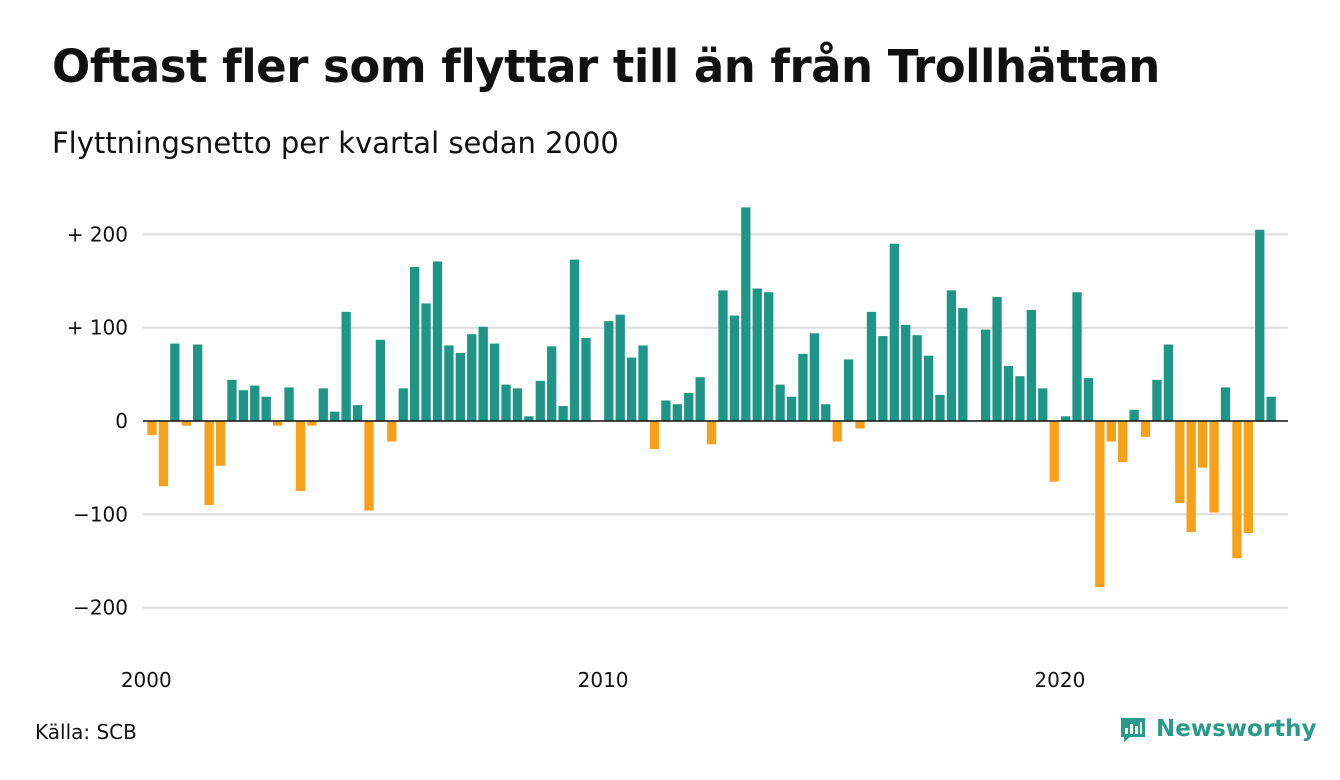 The height and width of the screenshot is (780, 1340). What do you see at coordinates (100, 514) in the screenshot?
I see `y-tick-label: −100` at bounding box center [100, 514].